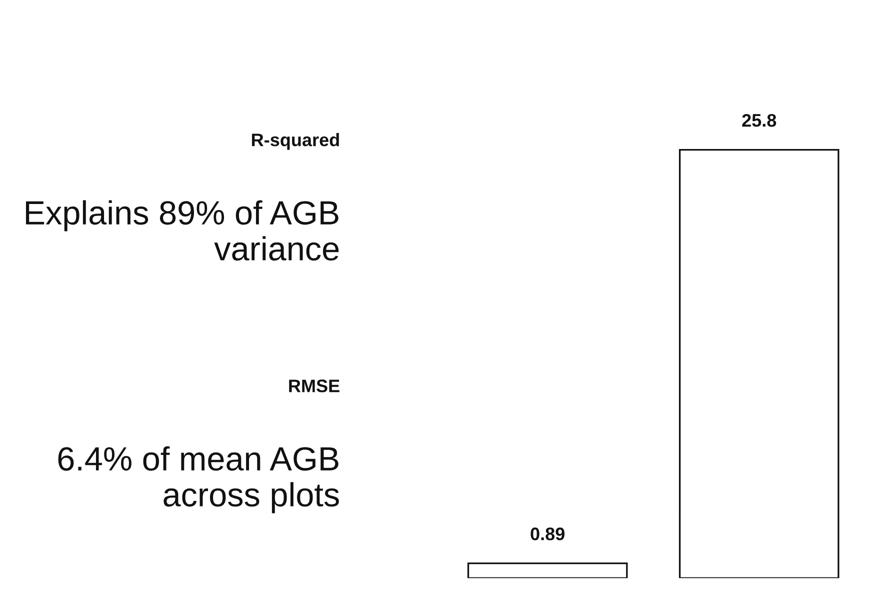 The image size is (895, 615). Describe the element at coordinates (182, 230) in the screenshot. I see `text: Explains 89% of AGB variance` at that location.